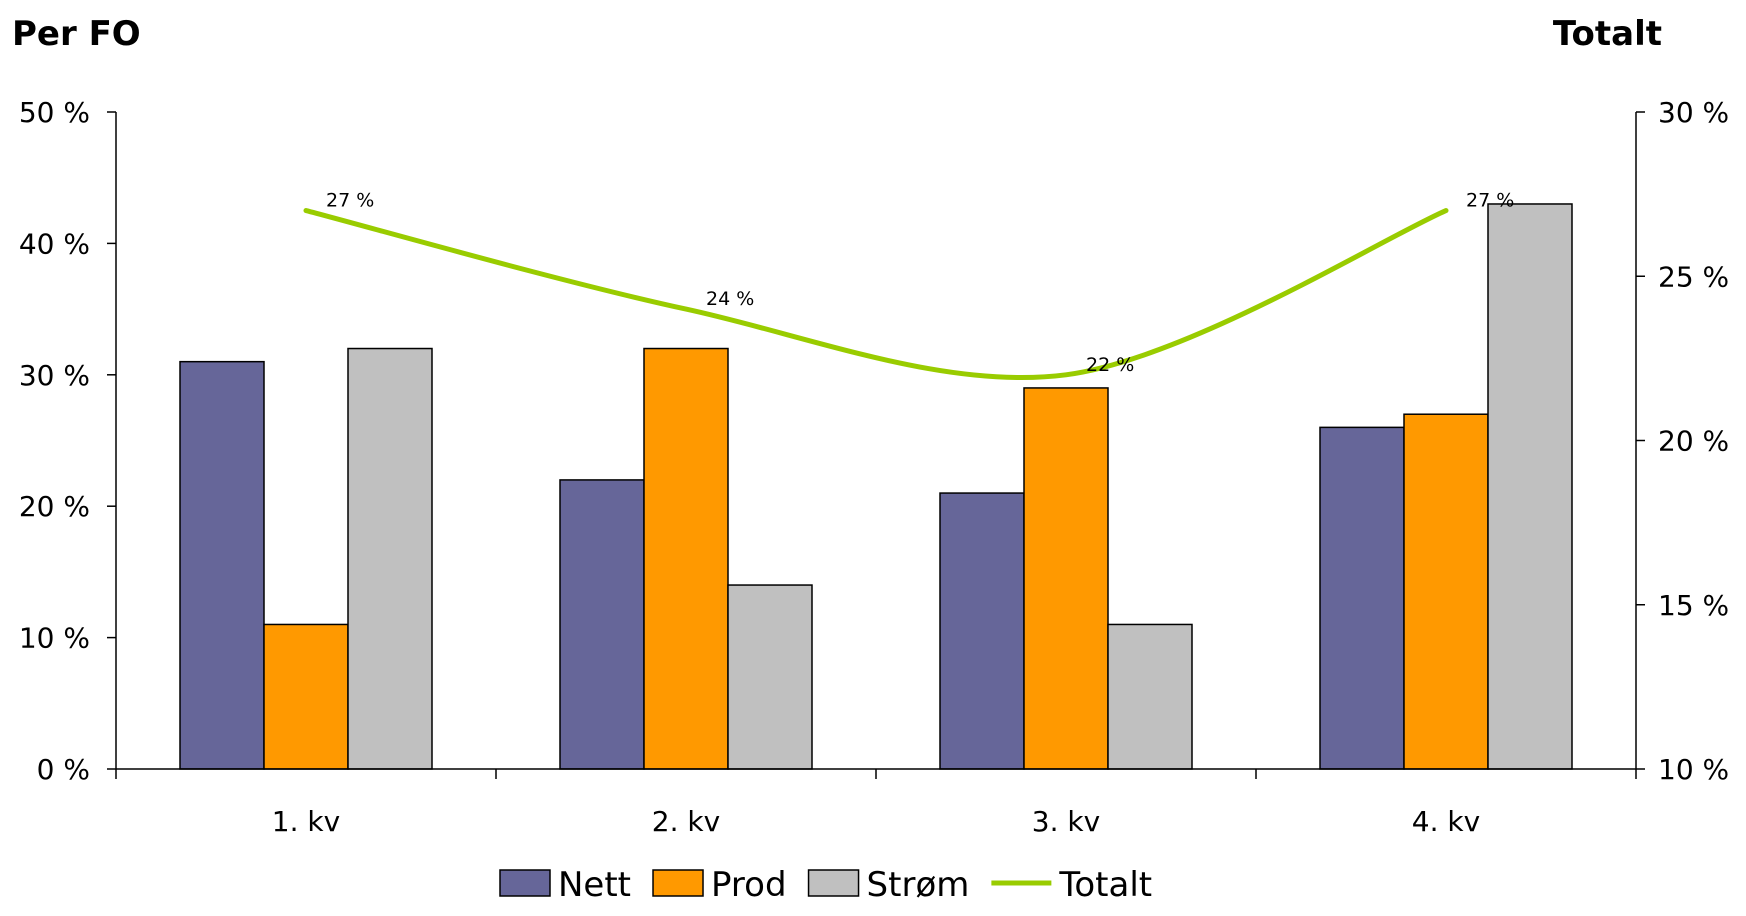 The height and width of the screenshot is (916, 1746). What do you see at coordinates (1446, 821) in the screenshot?
I see `category-label-4: 4. kv` at bounding box center [1446, 821].